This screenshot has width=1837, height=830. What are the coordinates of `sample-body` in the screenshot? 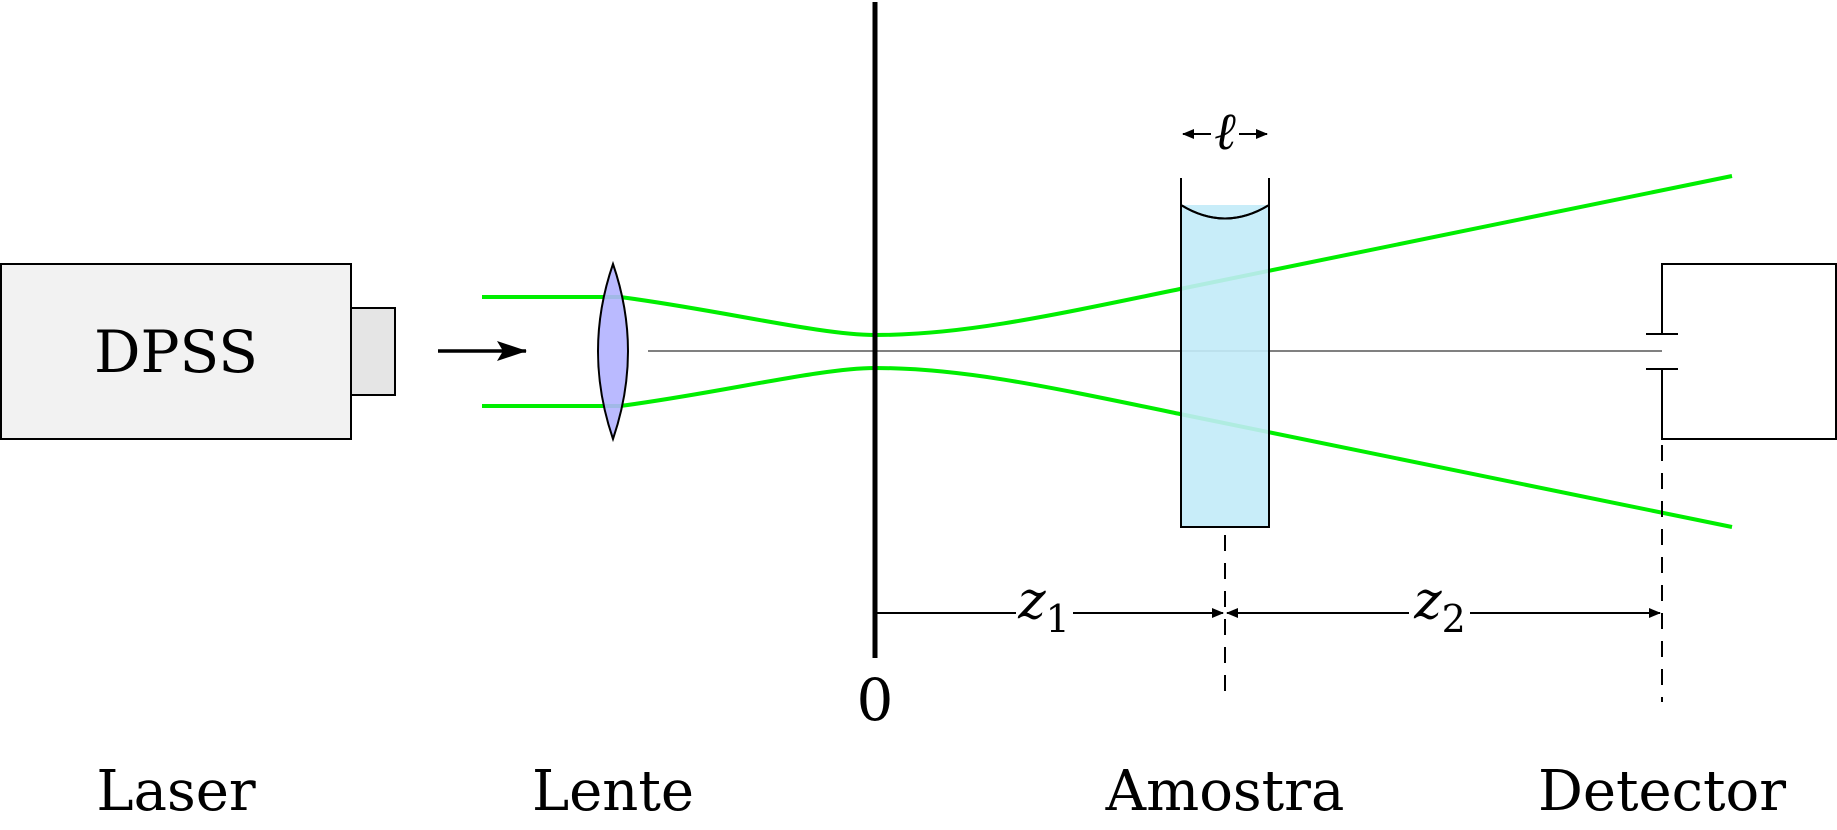 It's located at (1225, 366).